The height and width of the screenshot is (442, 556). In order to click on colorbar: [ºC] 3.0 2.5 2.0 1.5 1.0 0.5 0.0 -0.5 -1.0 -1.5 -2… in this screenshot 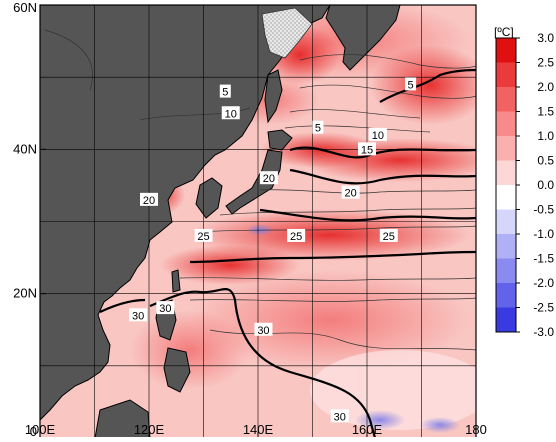, I will do `click(524, 182)`.